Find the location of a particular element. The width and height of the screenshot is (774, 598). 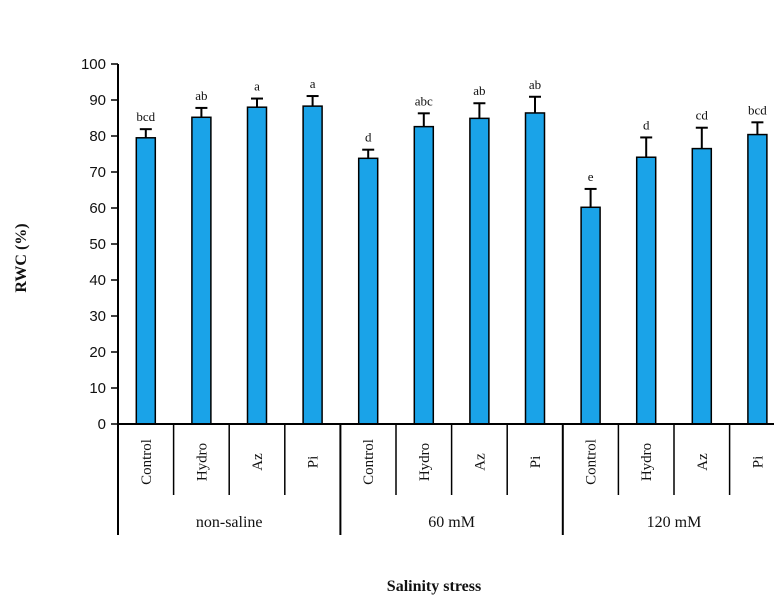

y-tick-label: 0 is located at coordinates (102, 424).